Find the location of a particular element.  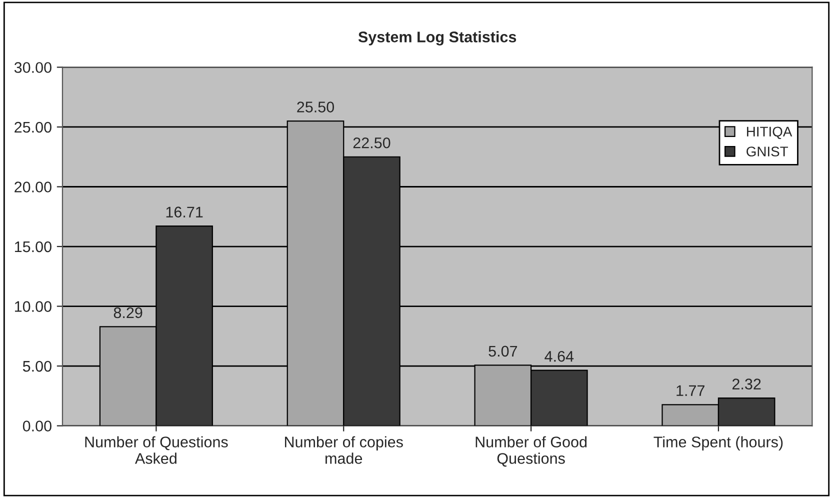

y-tick-label: 10.00 is located at coordinates (33, 306).